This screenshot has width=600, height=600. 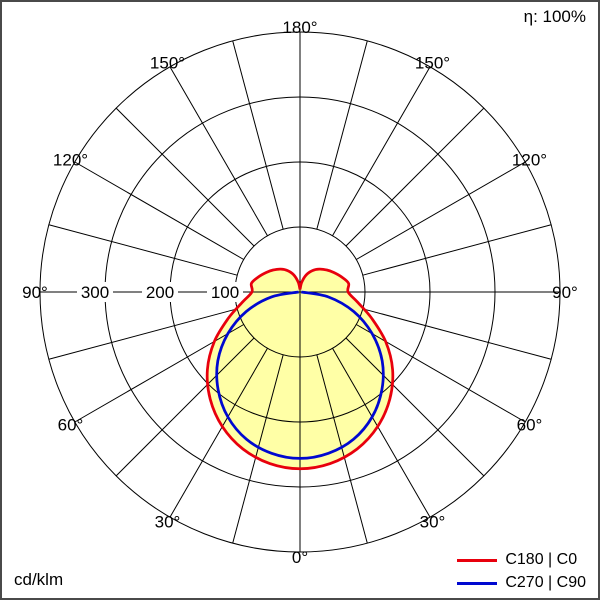 I want to click on curve-c0-c180, so click(x=300, y=369).